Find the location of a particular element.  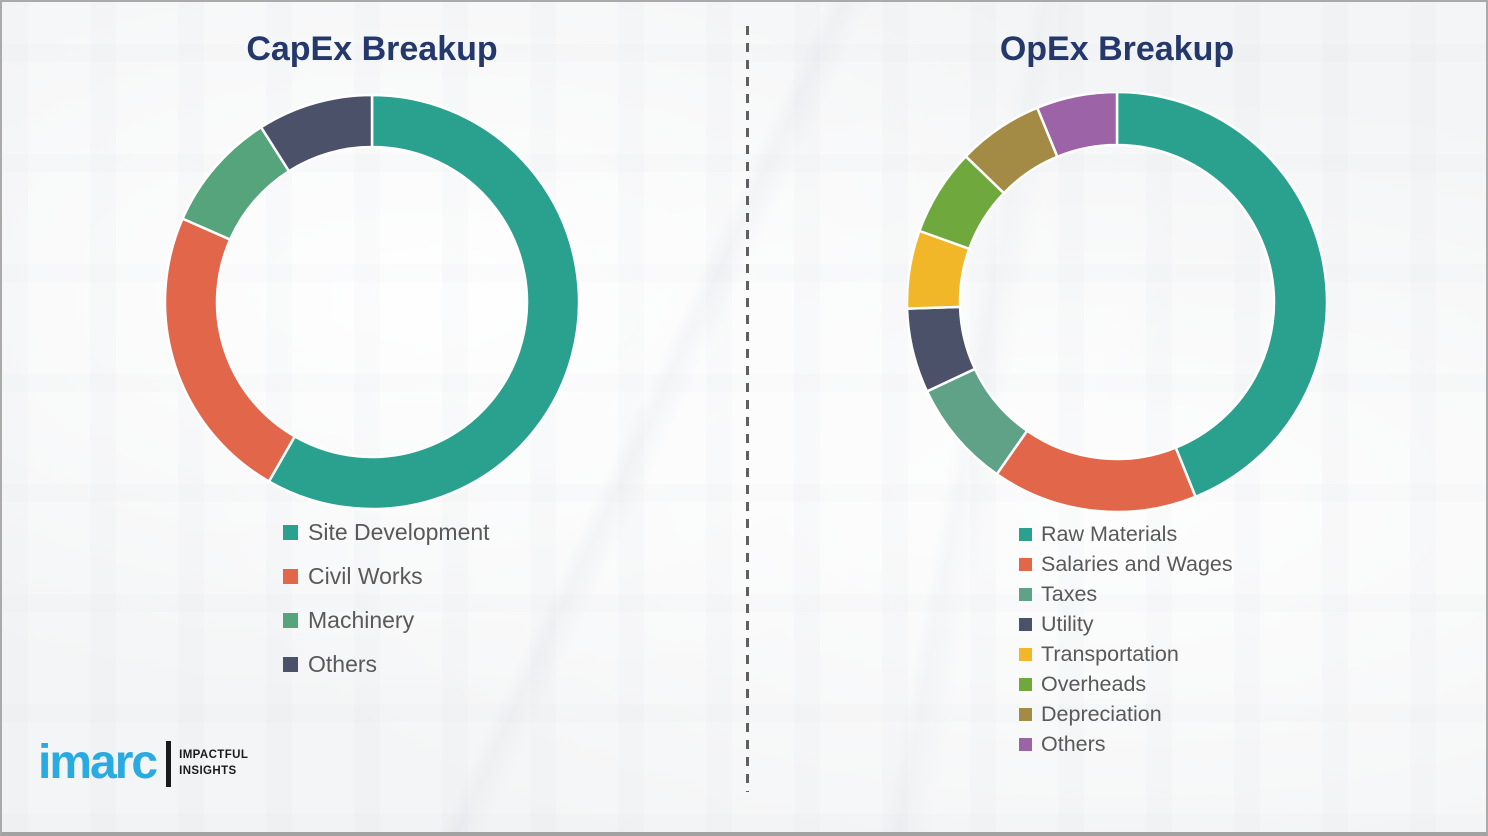

legend-item-overheads: Overheads is located at coordinates (1126, 684).